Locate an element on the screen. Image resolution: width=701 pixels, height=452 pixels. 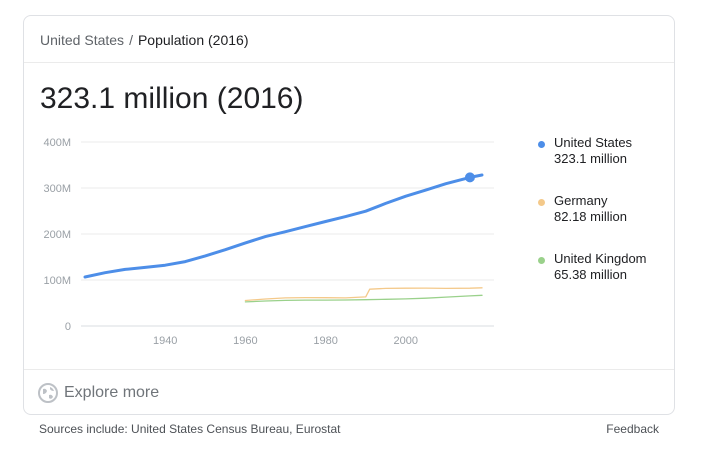
footer-divider is located at coordinates (349, 369).